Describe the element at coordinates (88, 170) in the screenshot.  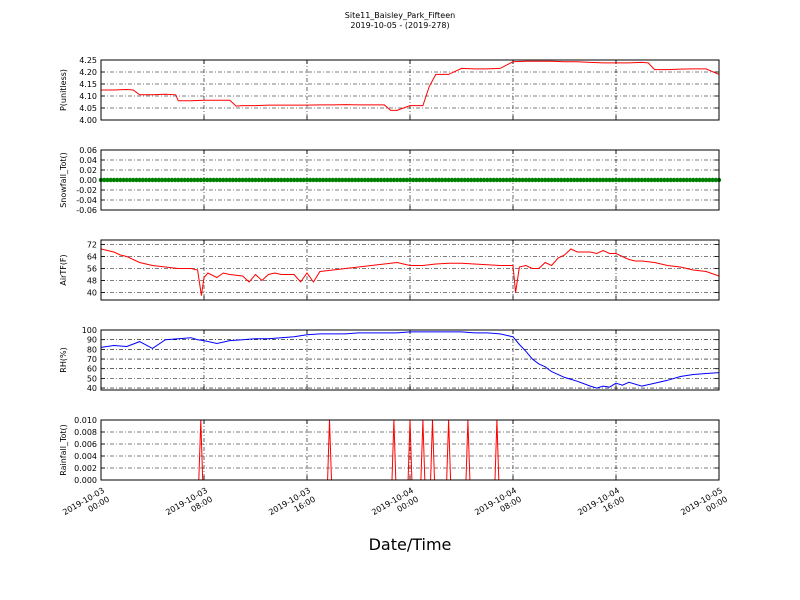
I see `y-tick-label: 0.02` at that location.